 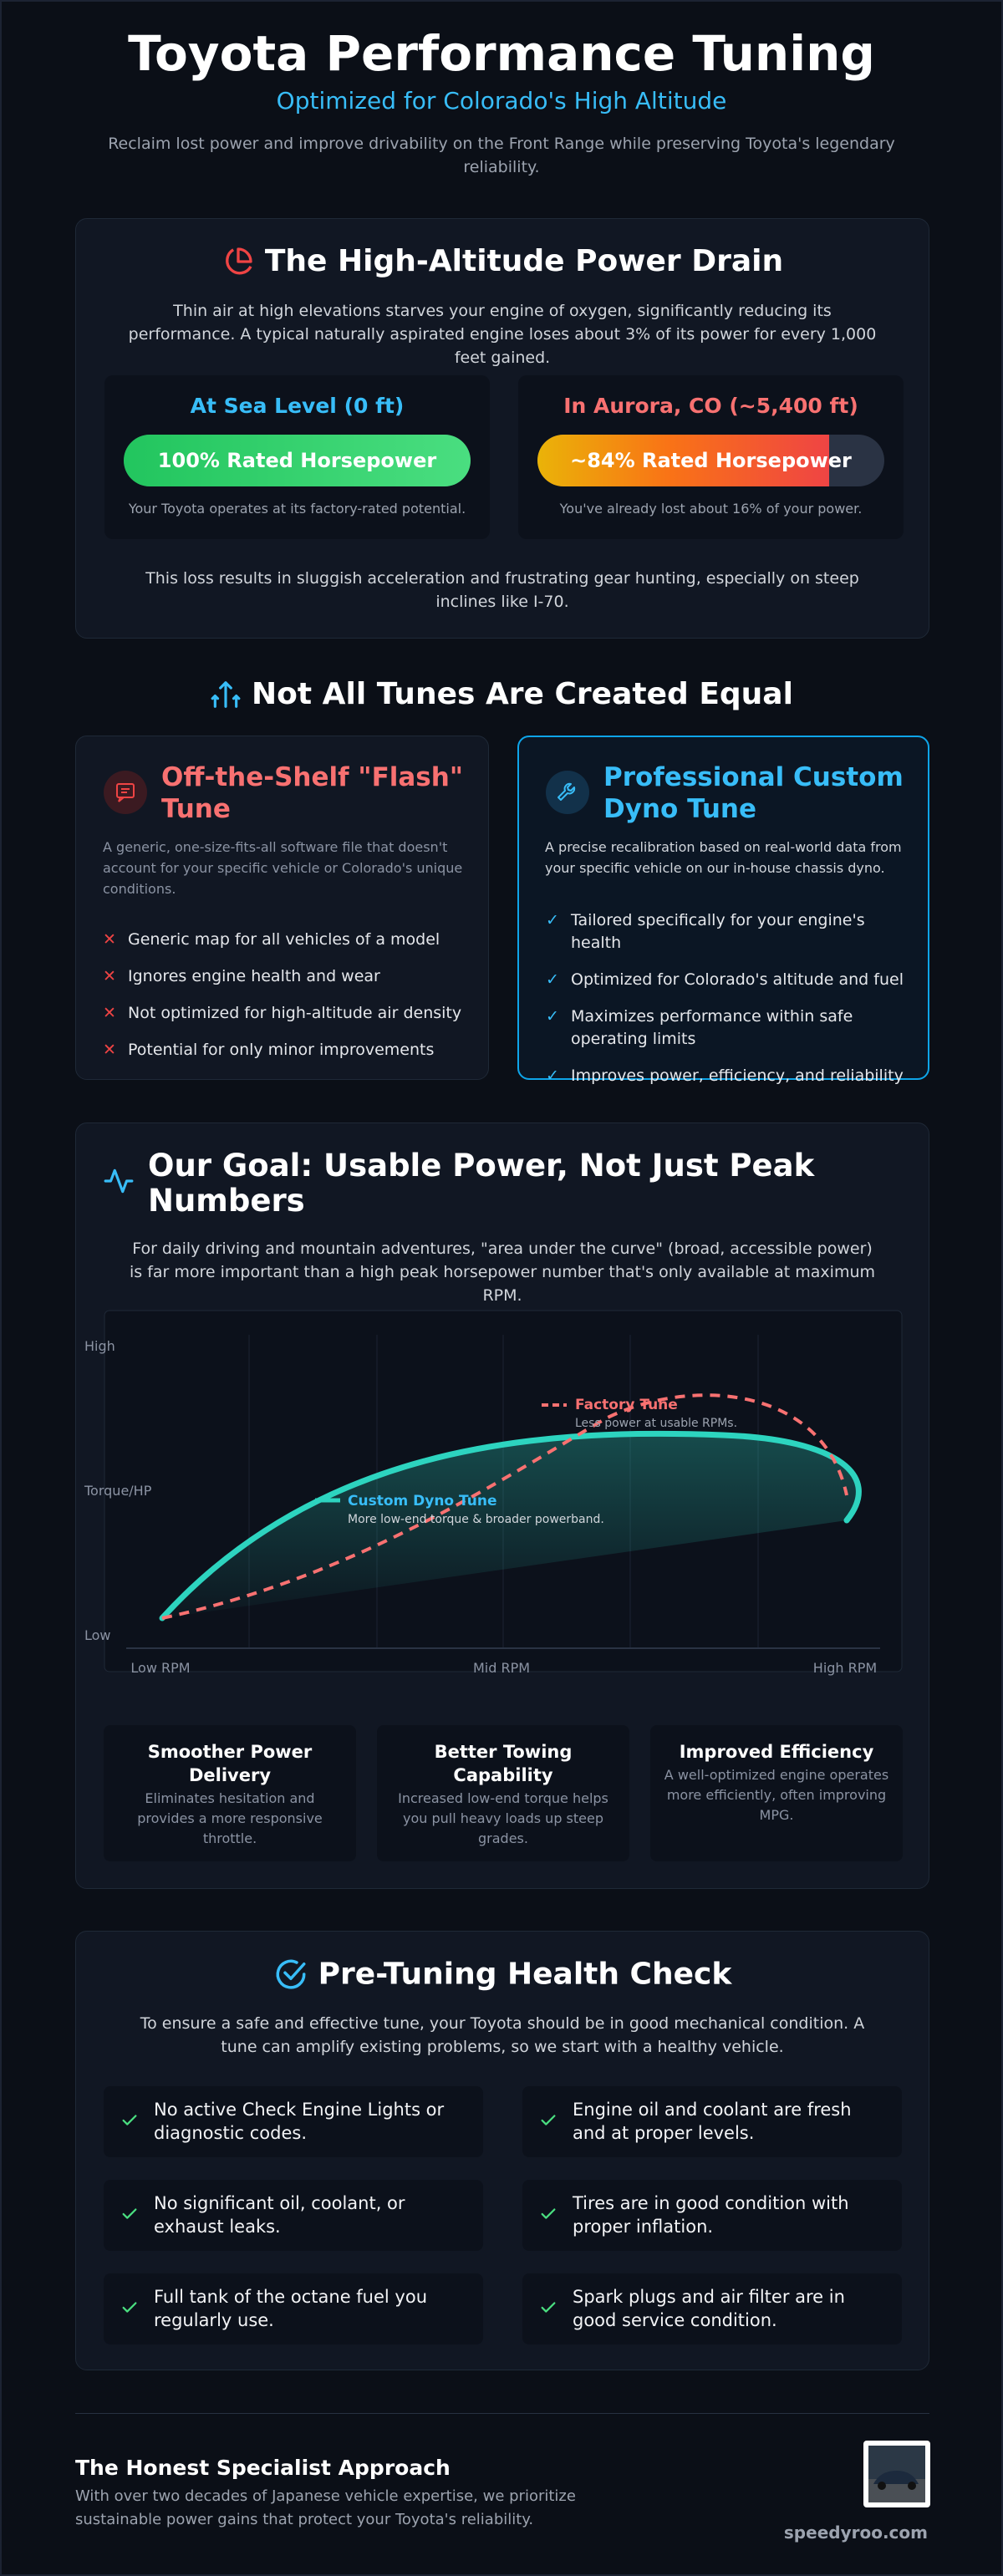 What do you see at coordinates (845, 1668) in the screenshot?
I see `x-label: High RPM` at bounding box center [845, 1668].